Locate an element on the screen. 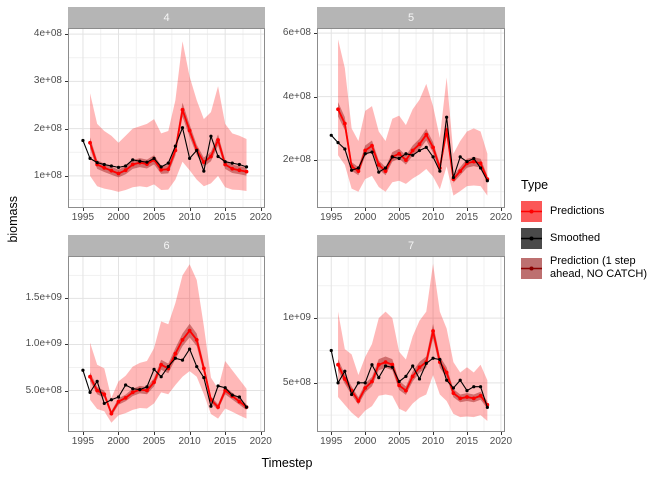 The width and height of the screenshot is (672, 480). x-tick-label: 2015 is located at coordinates (467, 441).